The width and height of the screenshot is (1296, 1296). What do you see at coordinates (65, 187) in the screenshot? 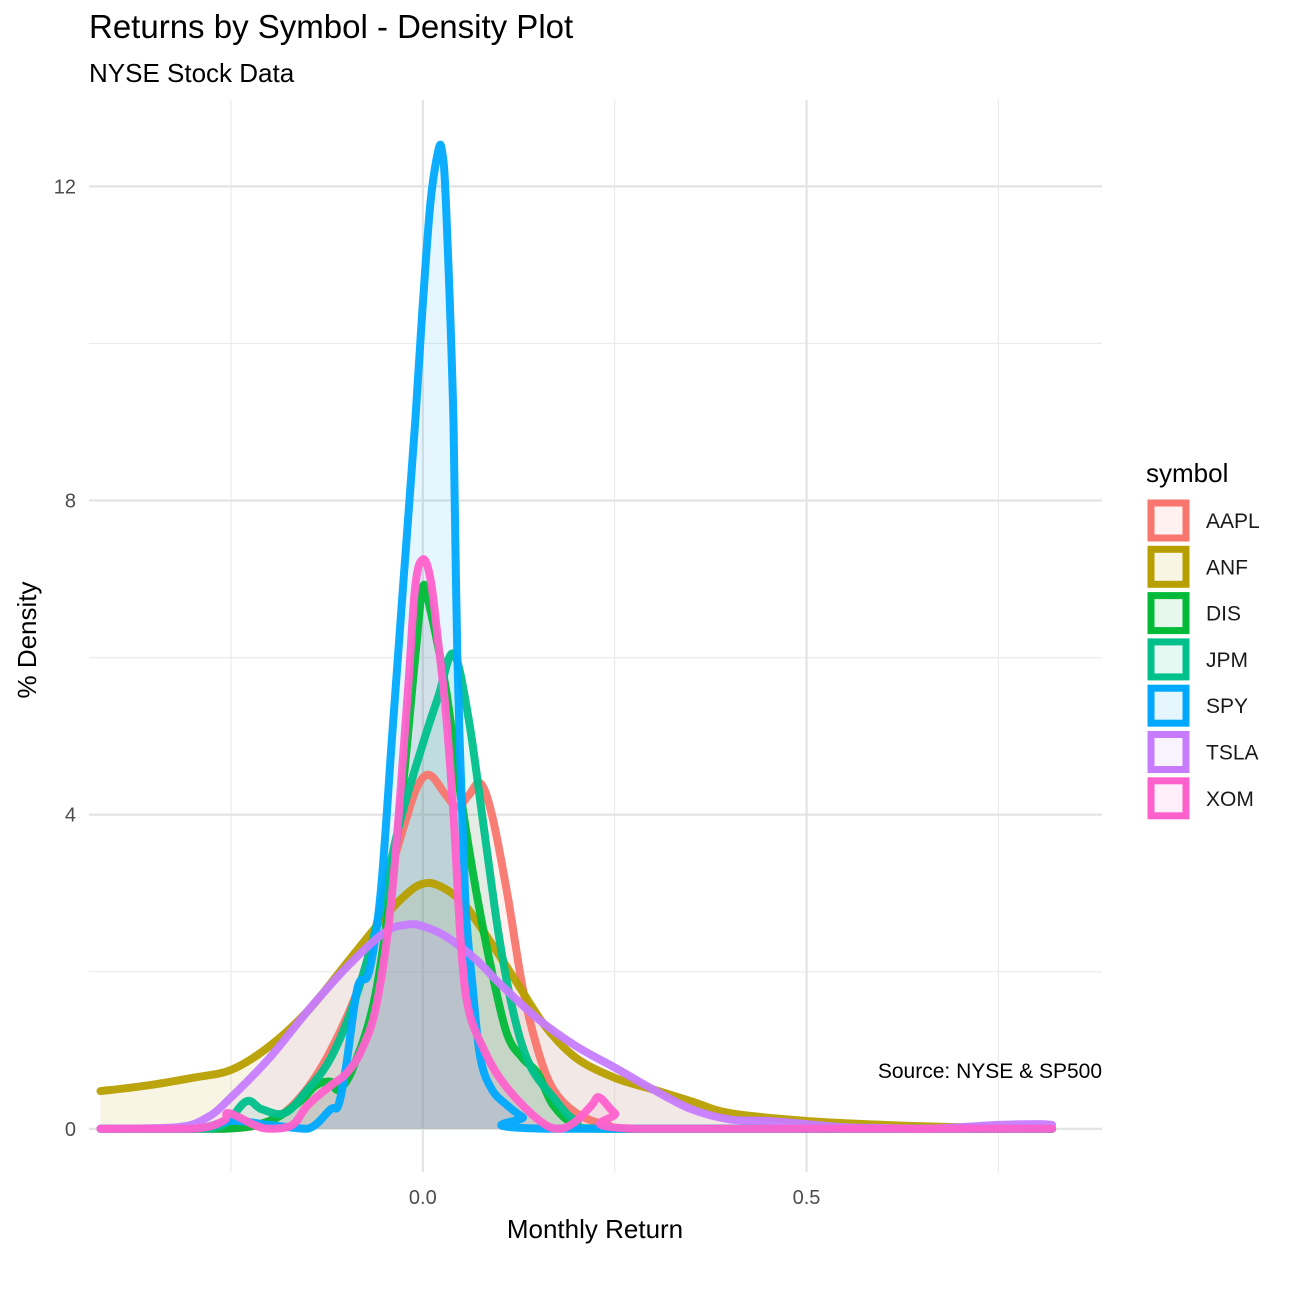
I see `y-tick-label: 12` at bounding box center [65, 187].